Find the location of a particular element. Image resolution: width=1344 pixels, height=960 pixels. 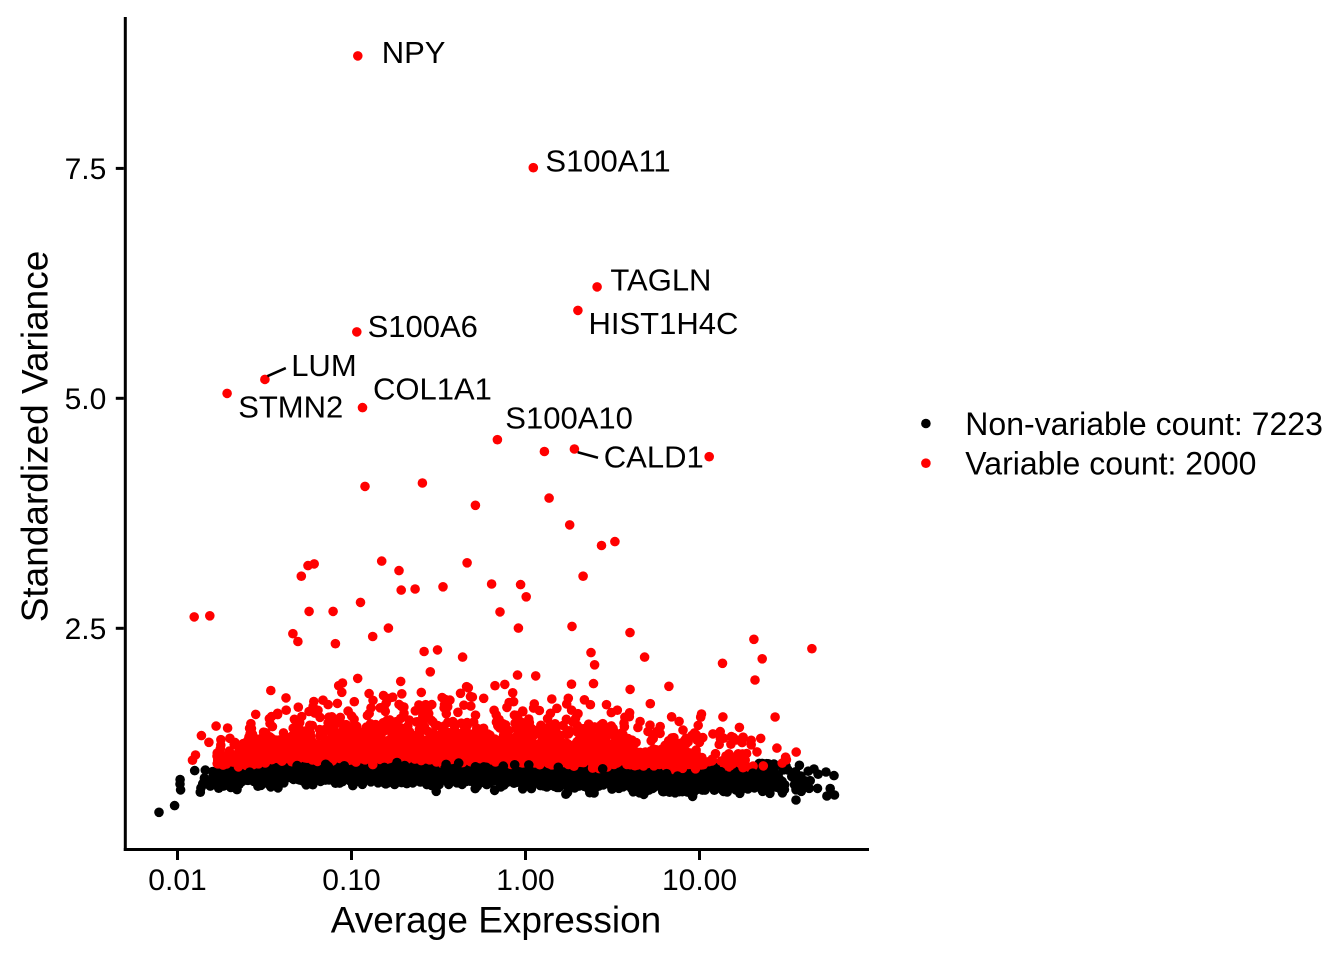

svg-text: Variable count: 2000 is located at coordinates (1110, 464).